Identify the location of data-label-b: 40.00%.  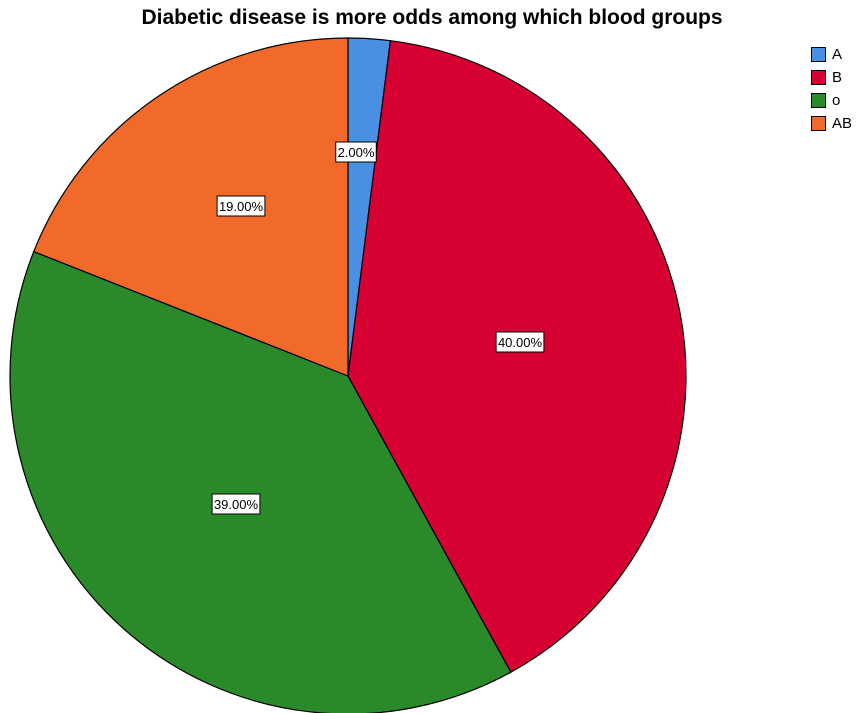
(520, 342).